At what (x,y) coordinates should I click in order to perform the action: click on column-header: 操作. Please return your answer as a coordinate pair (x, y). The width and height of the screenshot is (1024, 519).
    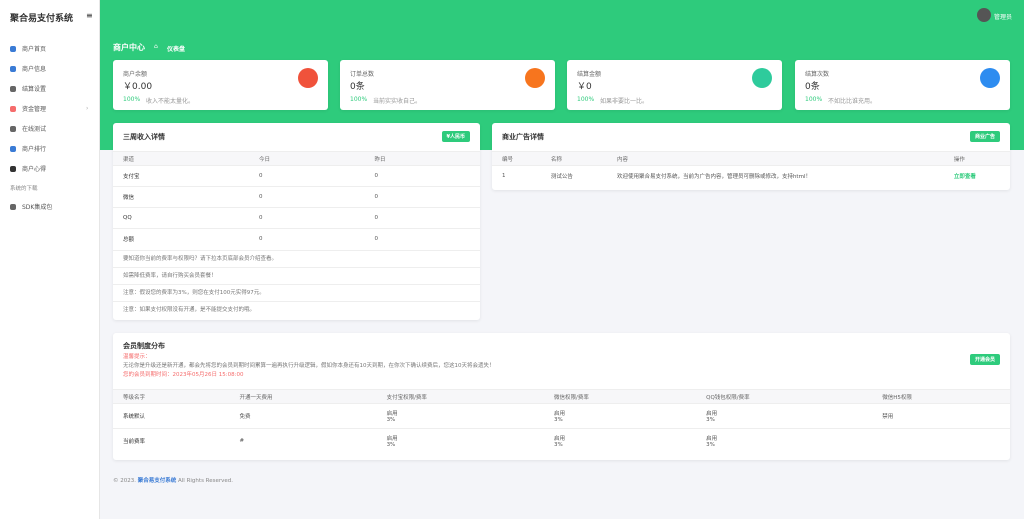
    Looking at the image, I should click on (976, 158).